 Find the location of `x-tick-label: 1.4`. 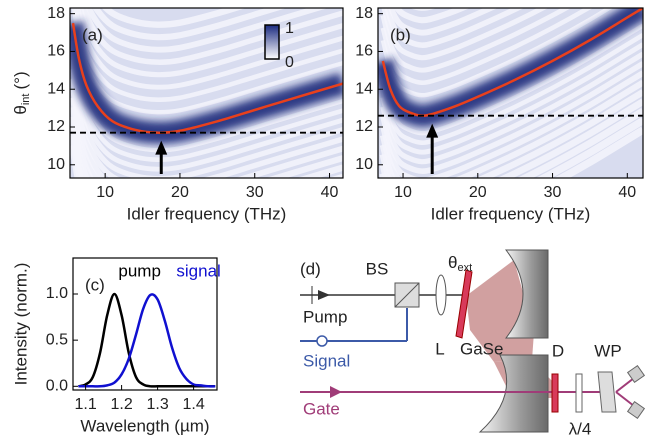

x-tick-label: 1.4 is located at coordinates (193, 404).